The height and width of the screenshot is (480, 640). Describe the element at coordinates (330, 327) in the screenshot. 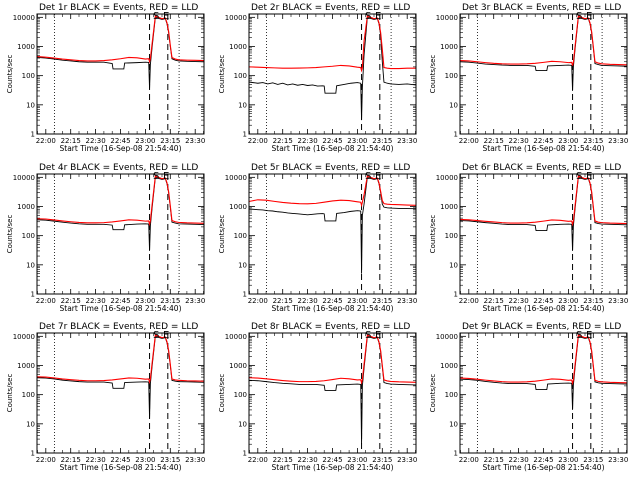

I see `panel-title: Det 8r BLACK = Events, RED = LLD` at that location.